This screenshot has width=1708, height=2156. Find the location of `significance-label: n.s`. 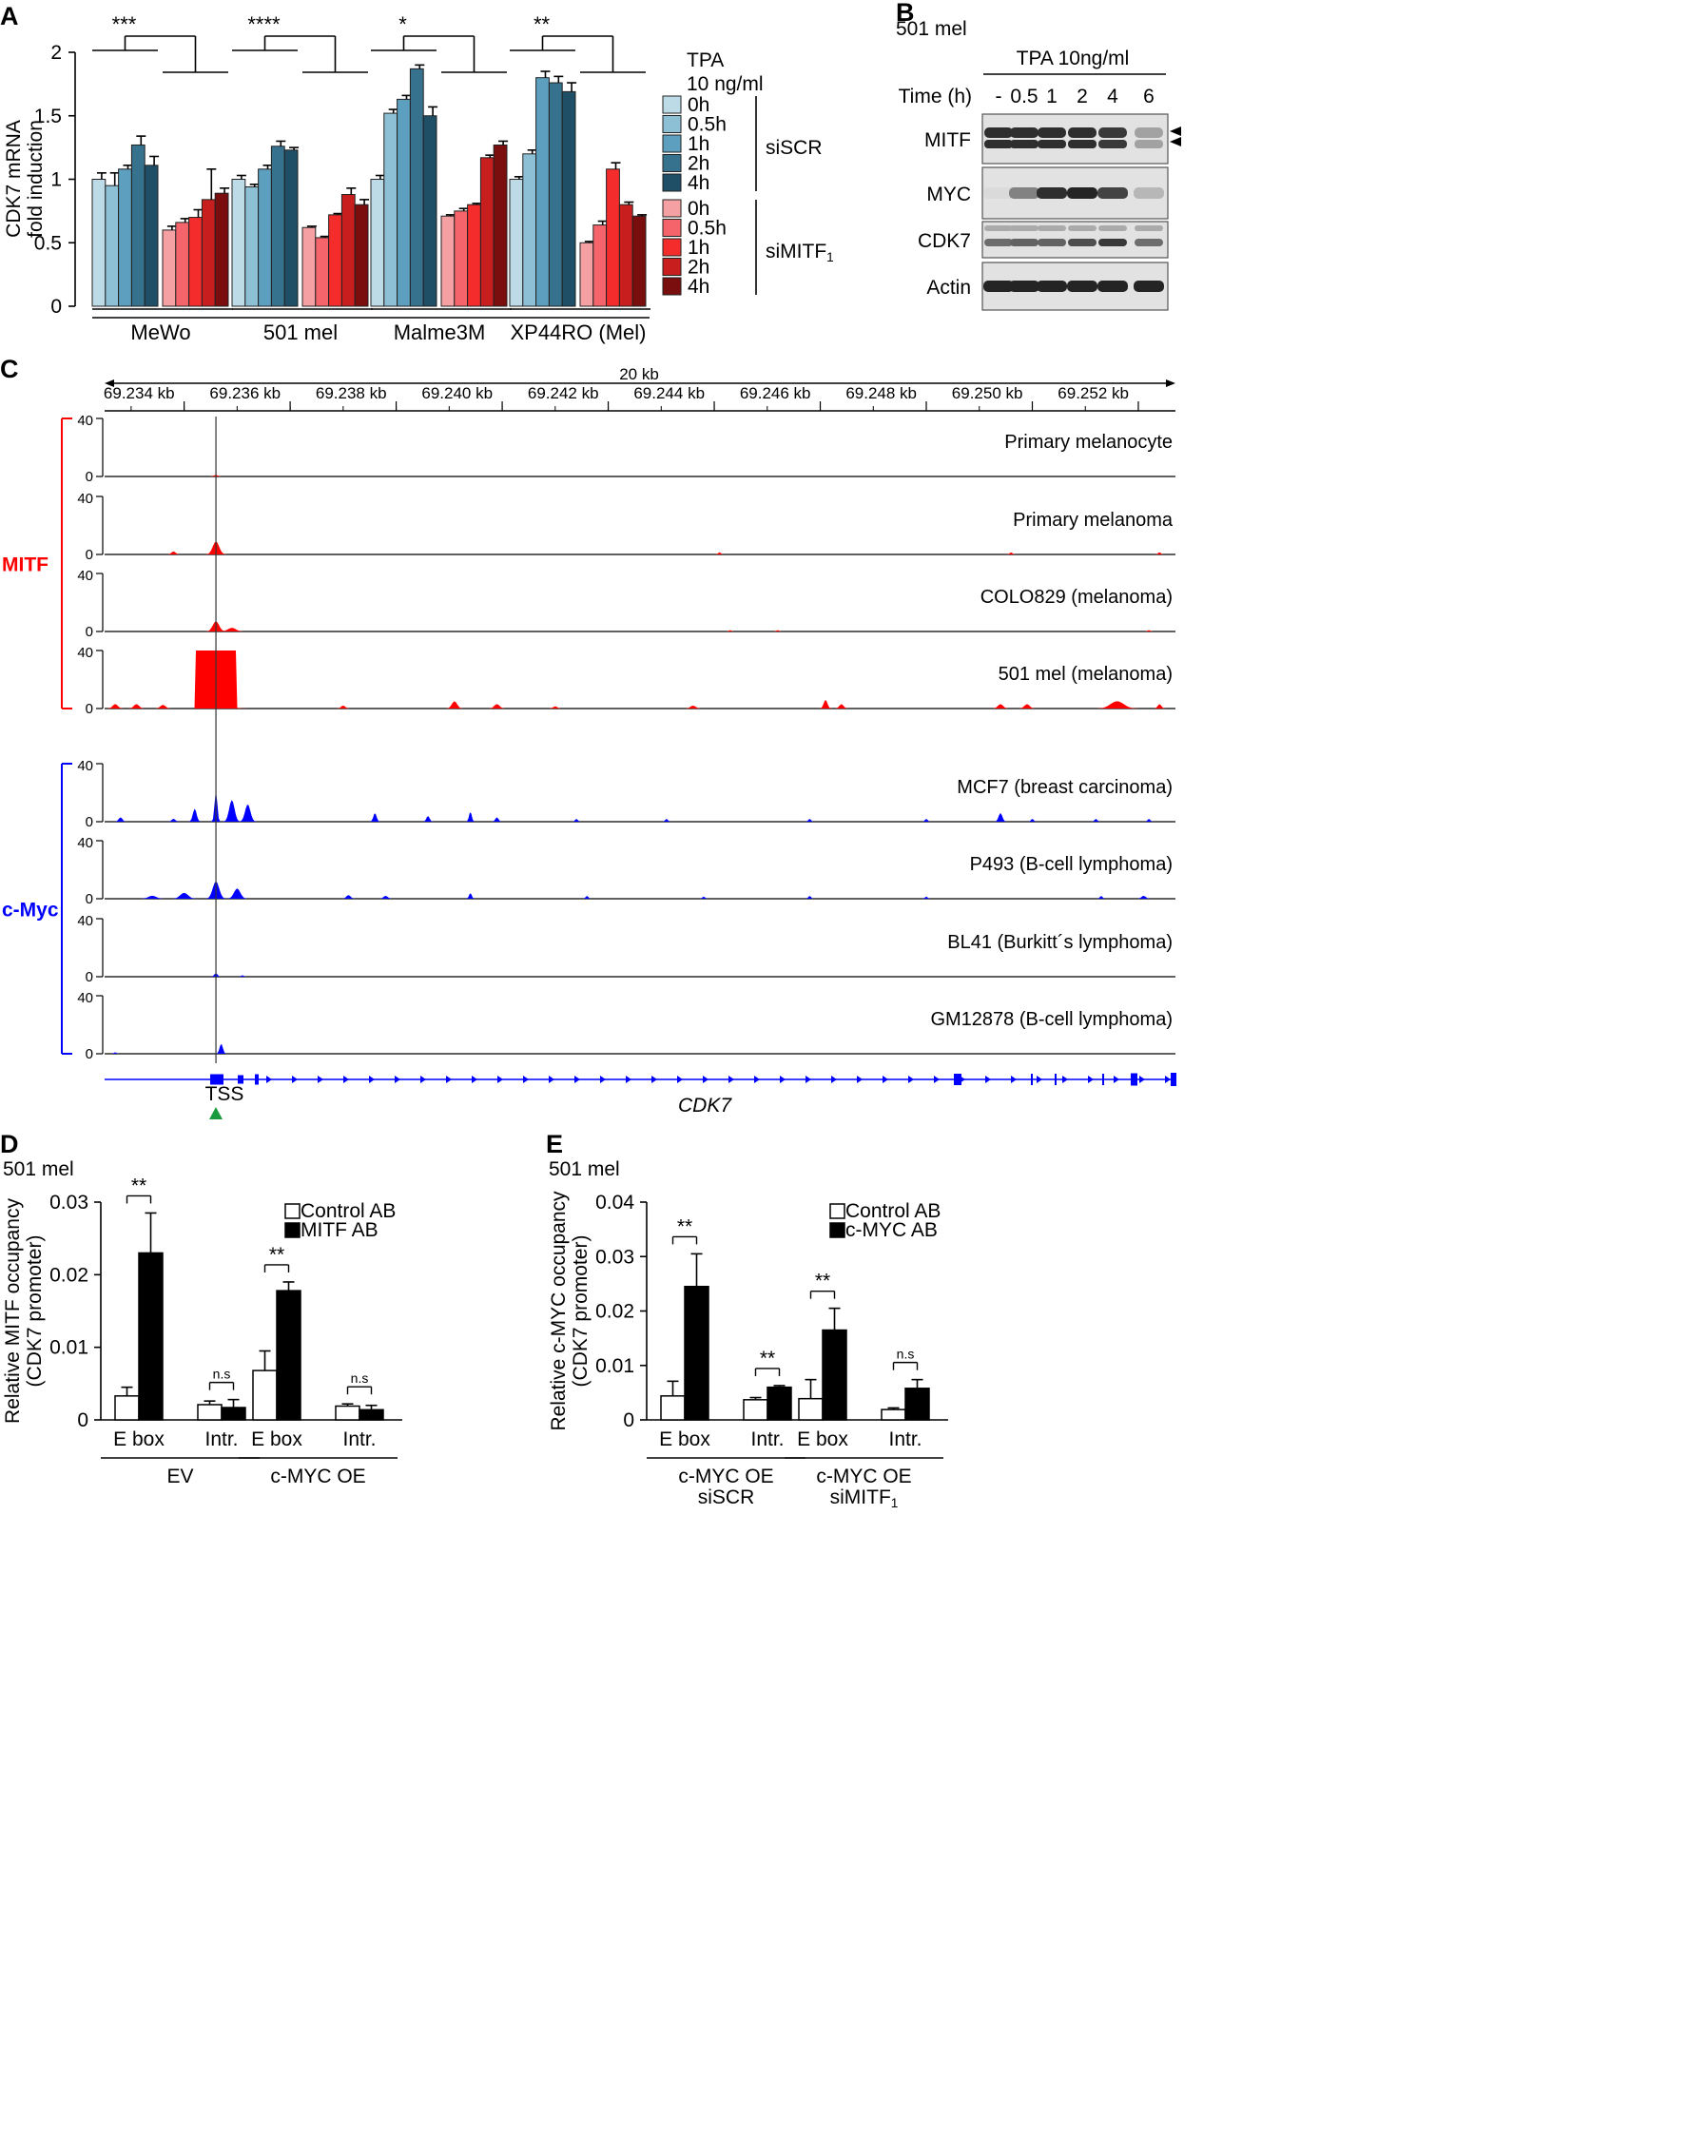

significance-label: n.s is located at coordinates (222, 1374).